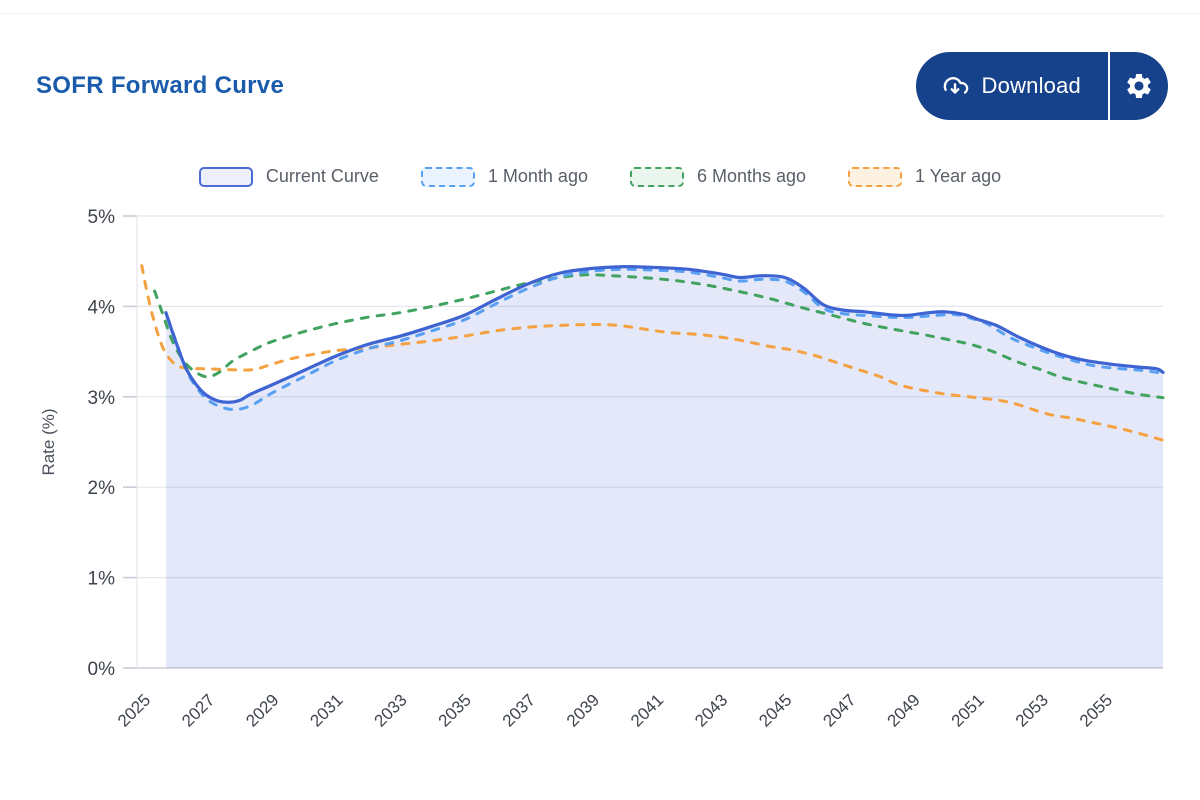 The image size is (1200, 800). Describe the element at coordinates (711, 710) in the screenshot. I see `svg-text: 2043` at that location.